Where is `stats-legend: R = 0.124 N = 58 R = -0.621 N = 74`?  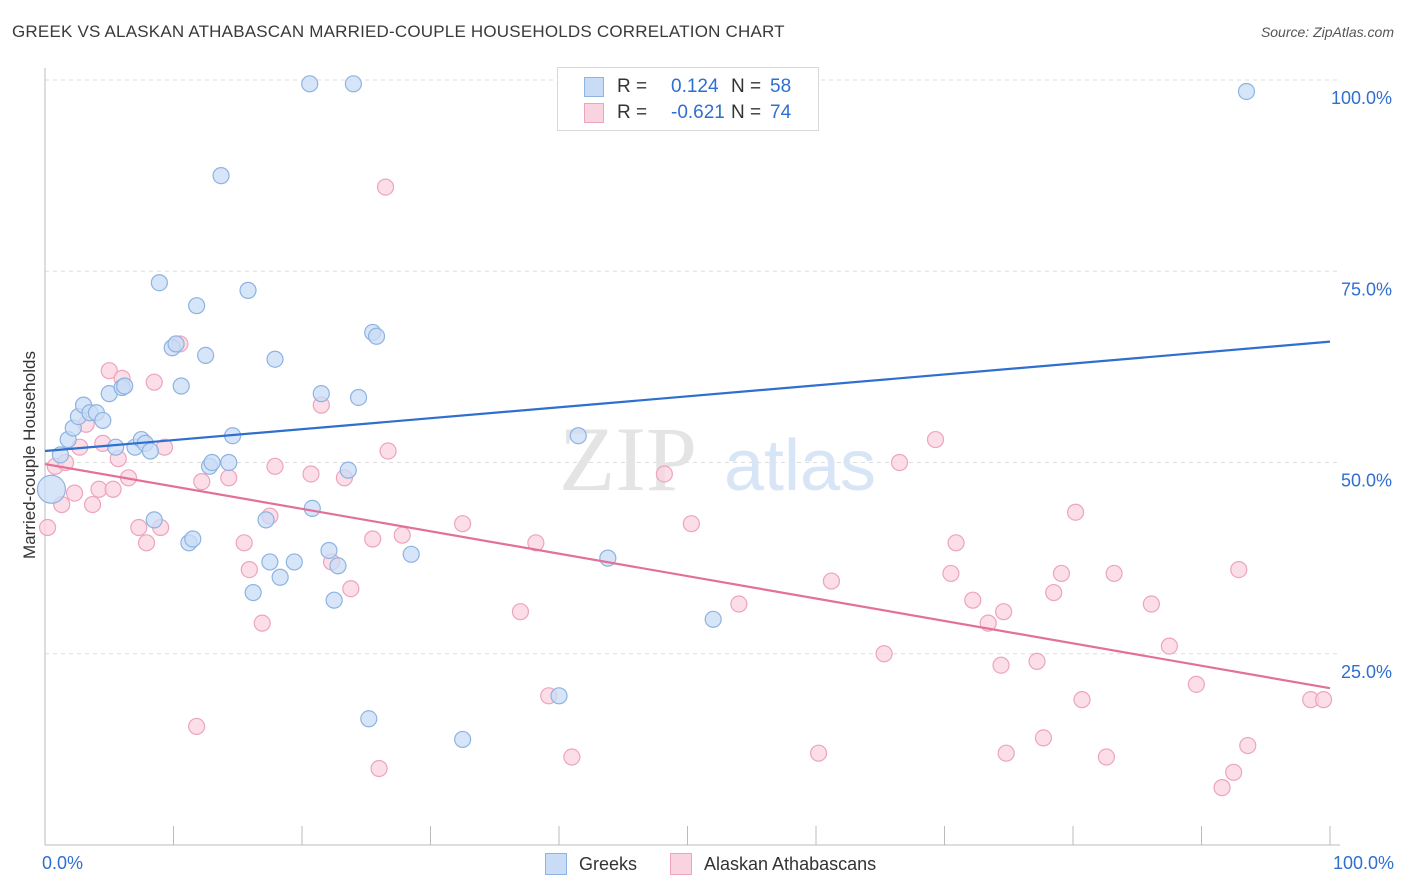
stats-legend: R = 0.124 N = 58 R = -0.621 N = 74 is located at coordinates (688, 99).